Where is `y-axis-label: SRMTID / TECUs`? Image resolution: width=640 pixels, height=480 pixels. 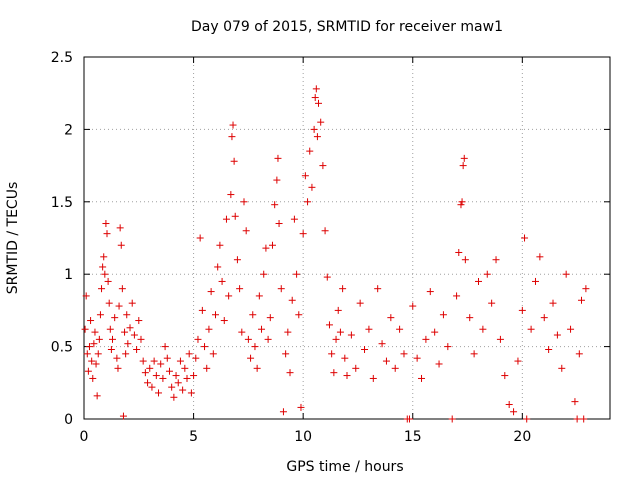 y-axis-label: SRMTID / TECUs is located at coordinates (13, 238).